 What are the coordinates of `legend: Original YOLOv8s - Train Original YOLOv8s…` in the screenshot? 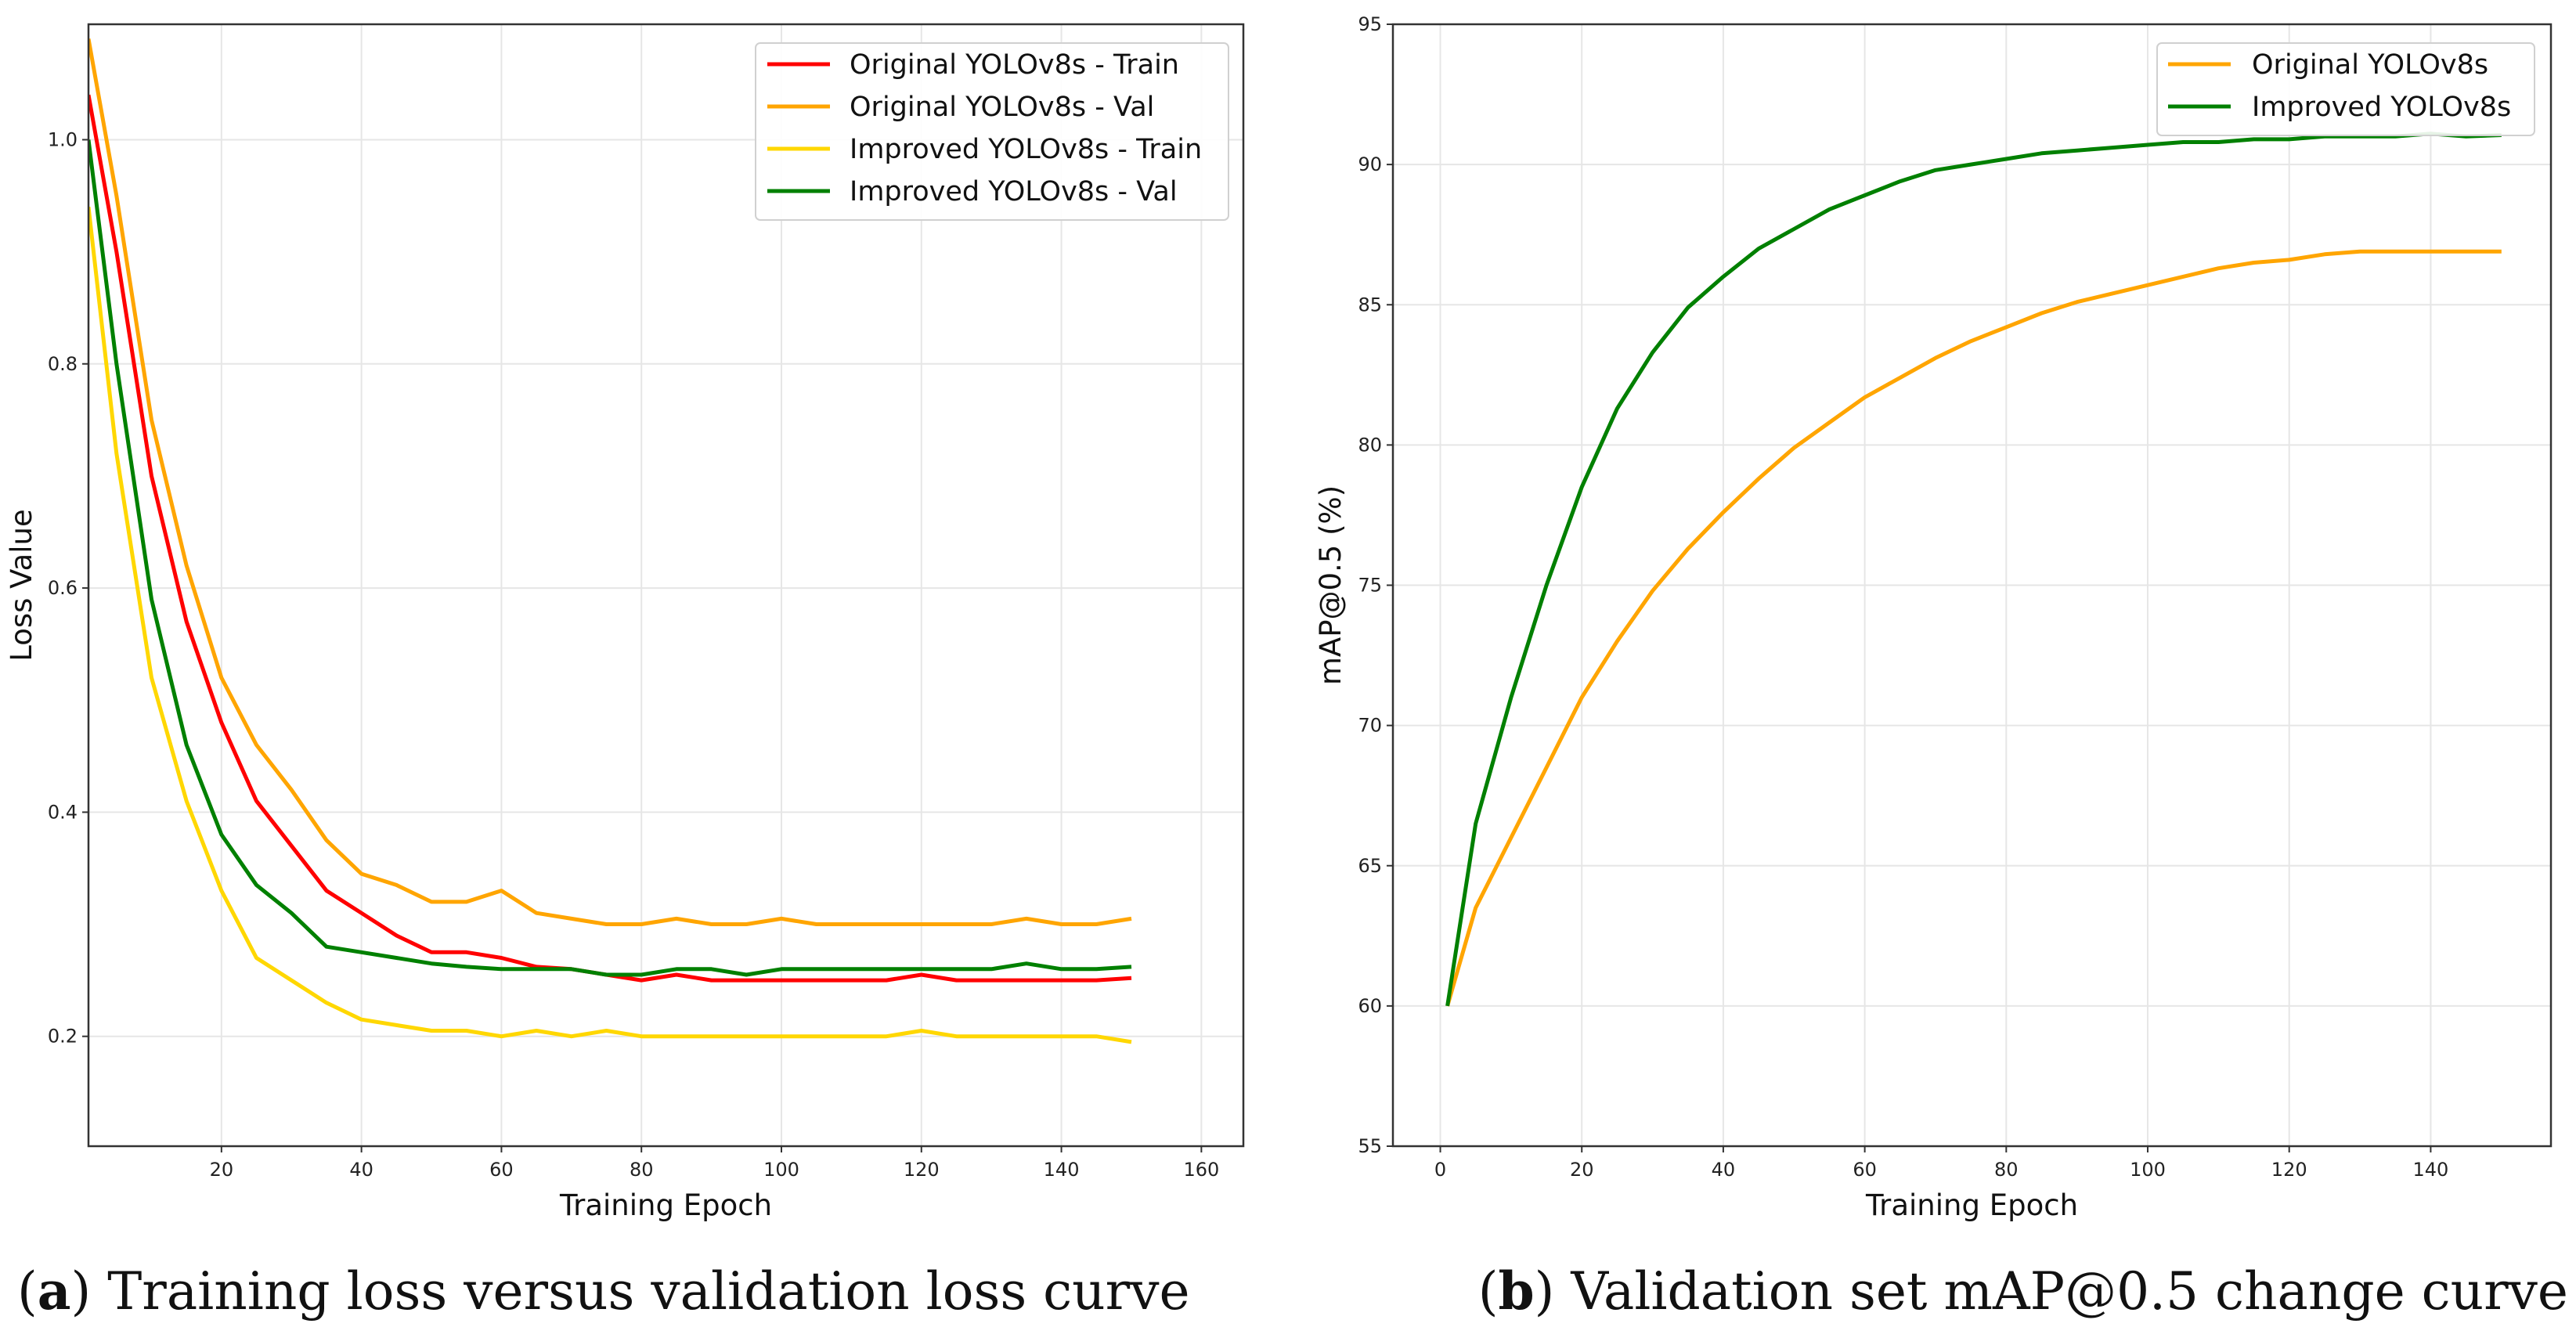 It's located at (992, 131).